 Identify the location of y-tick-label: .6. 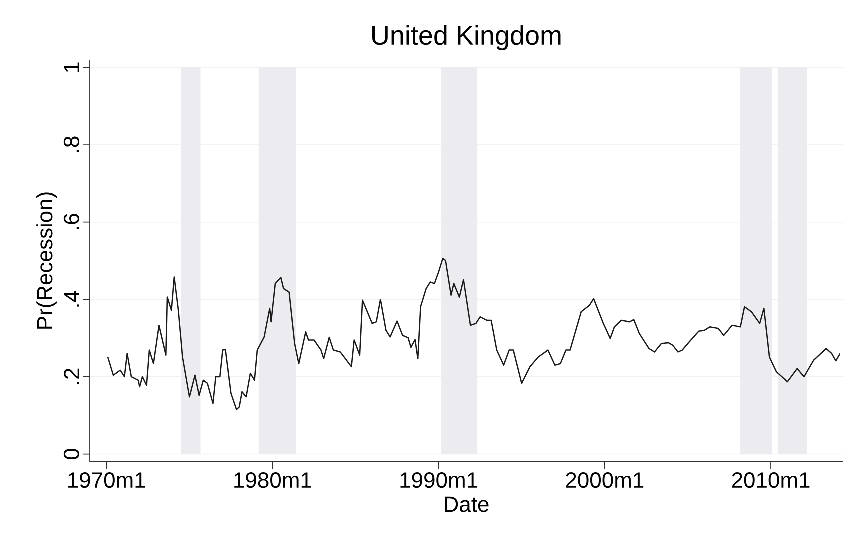
(72, 222).